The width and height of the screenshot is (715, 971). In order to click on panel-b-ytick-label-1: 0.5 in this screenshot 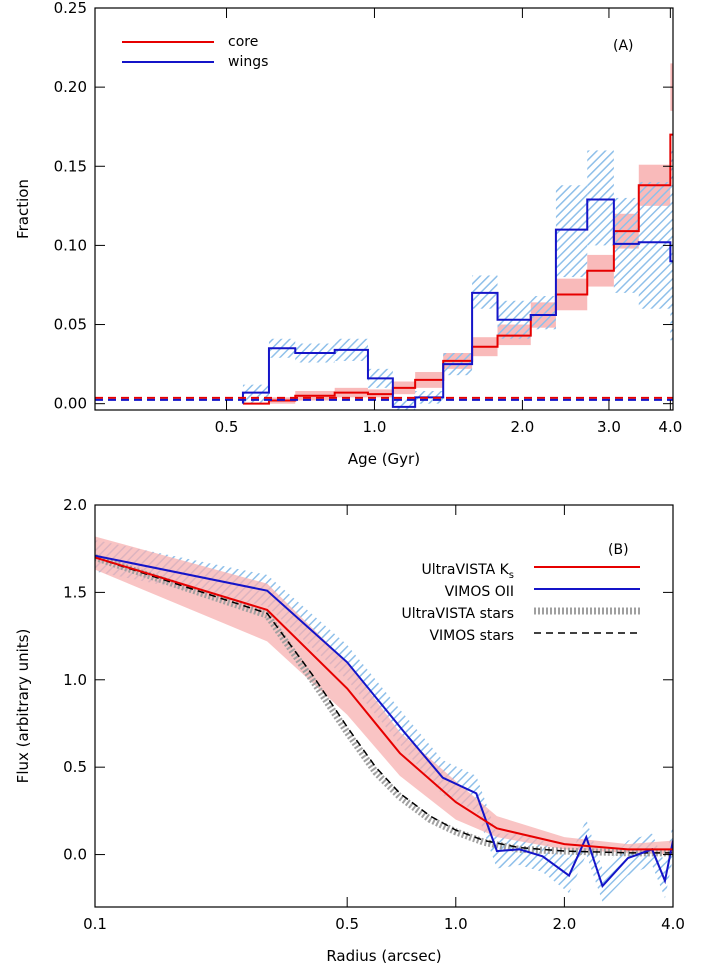, I will do `click(75, 767)`.